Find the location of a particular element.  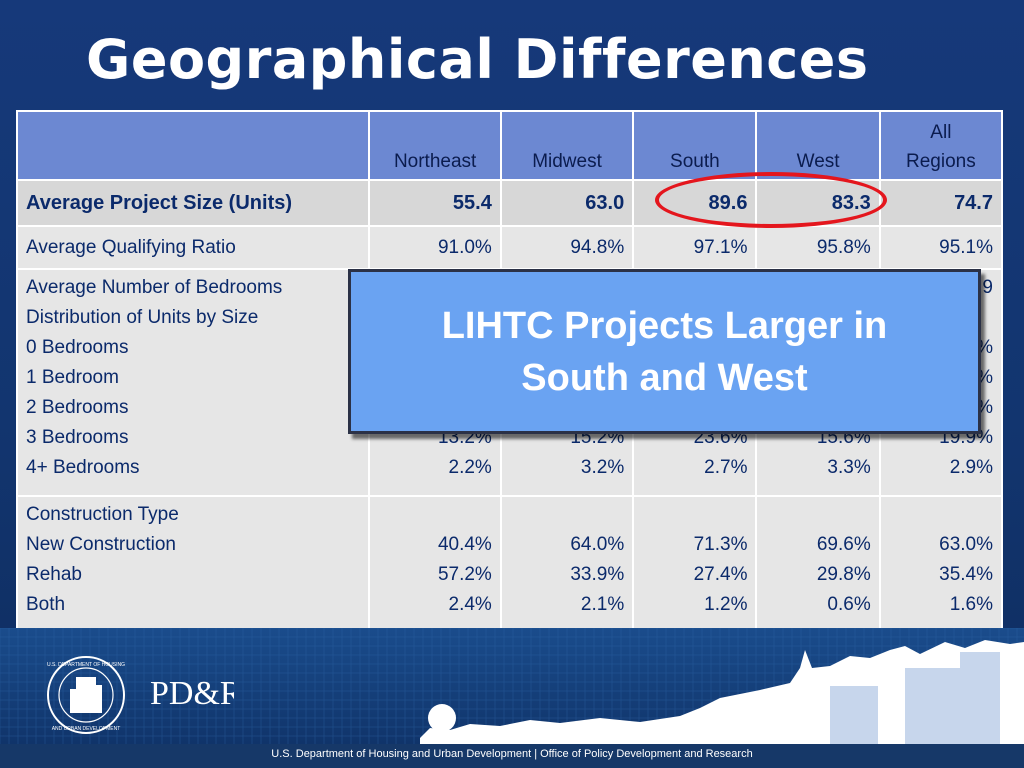

callout-box: LIHTC Projects Larger in South and West is located at coordinates (664, 351).